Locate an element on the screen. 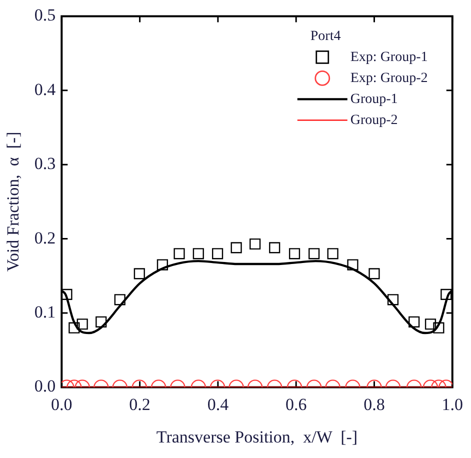  x-tick-label: 0.6 is located at coordinates (296, 404).